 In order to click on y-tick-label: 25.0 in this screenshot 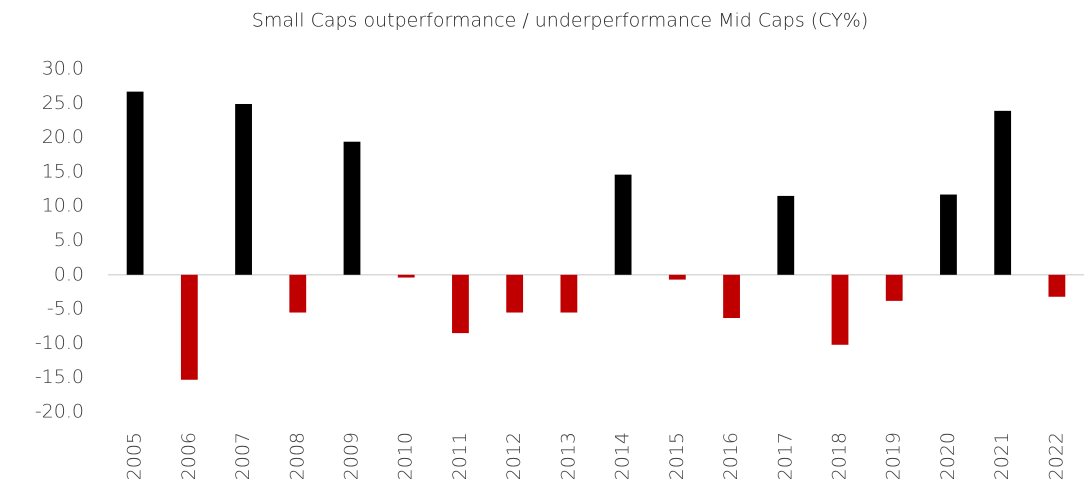, I will do `click(63, 103)`.